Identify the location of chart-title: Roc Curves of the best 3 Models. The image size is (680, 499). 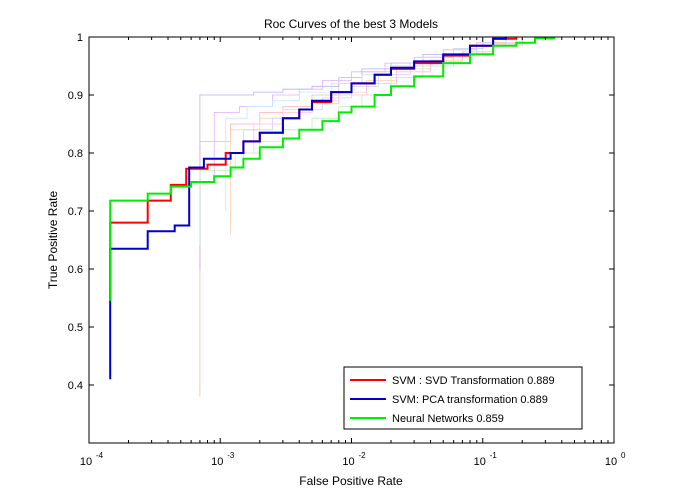
(351, 24).